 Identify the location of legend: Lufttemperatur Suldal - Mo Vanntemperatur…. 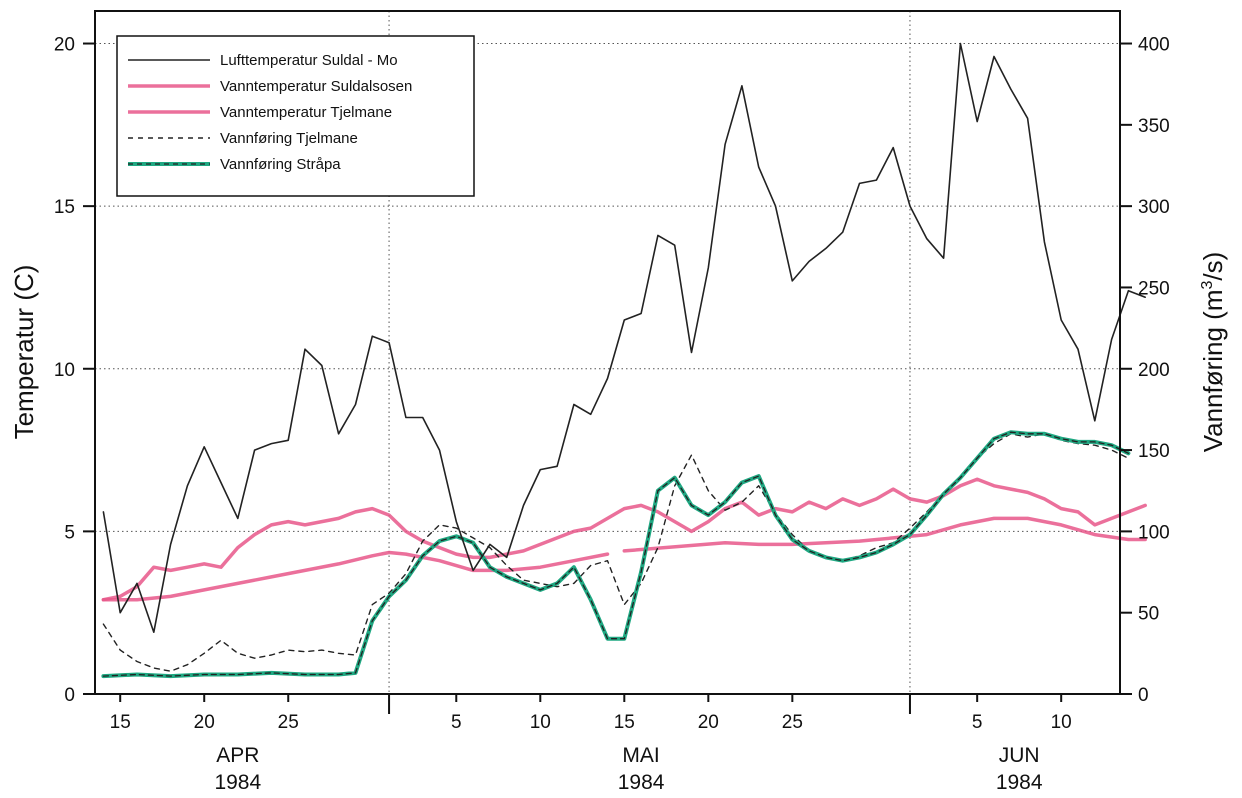
(295, 116).